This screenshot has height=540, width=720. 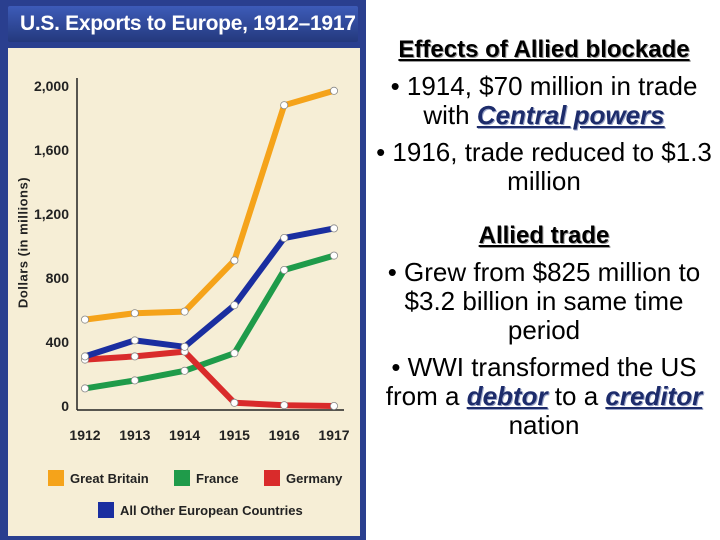 What do you see at coordinates (51, 214) in the screenshot?
I see `y-tick-label: 1,200` at bounding box center [51, 214].